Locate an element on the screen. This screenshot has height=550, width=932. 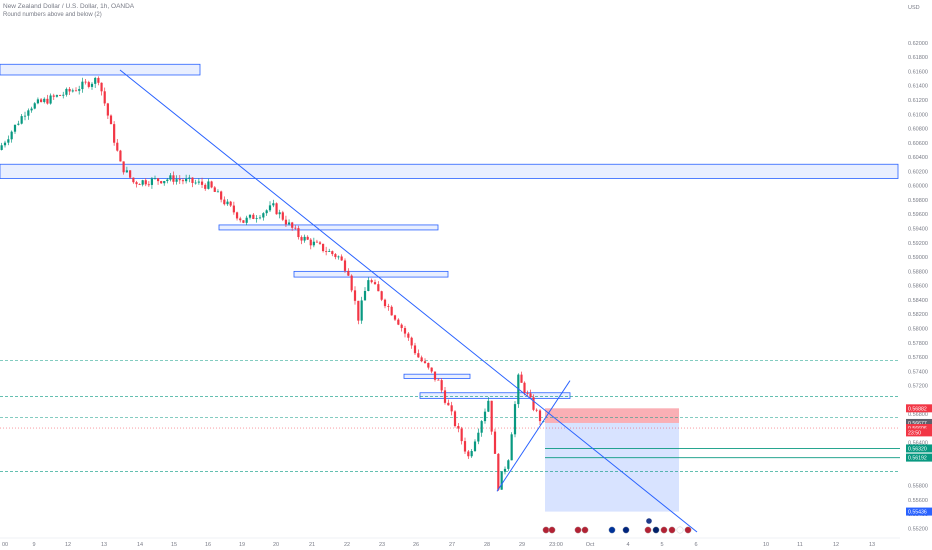
time-tick-label: 12 is located at coordinates (836, 545).